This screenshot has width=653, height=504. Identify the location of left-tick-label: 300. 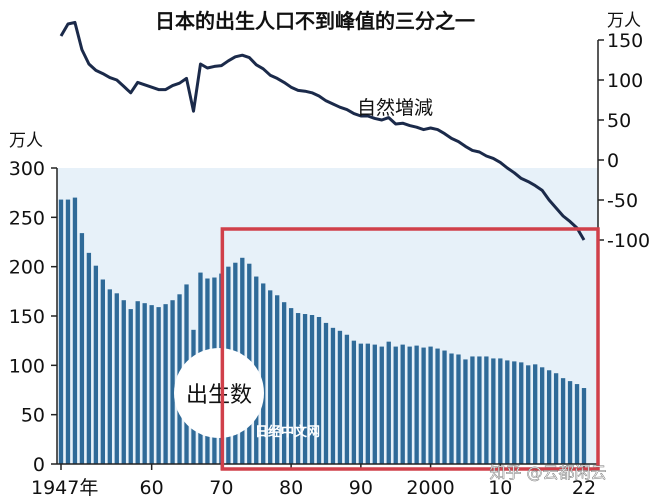
(27, 169).